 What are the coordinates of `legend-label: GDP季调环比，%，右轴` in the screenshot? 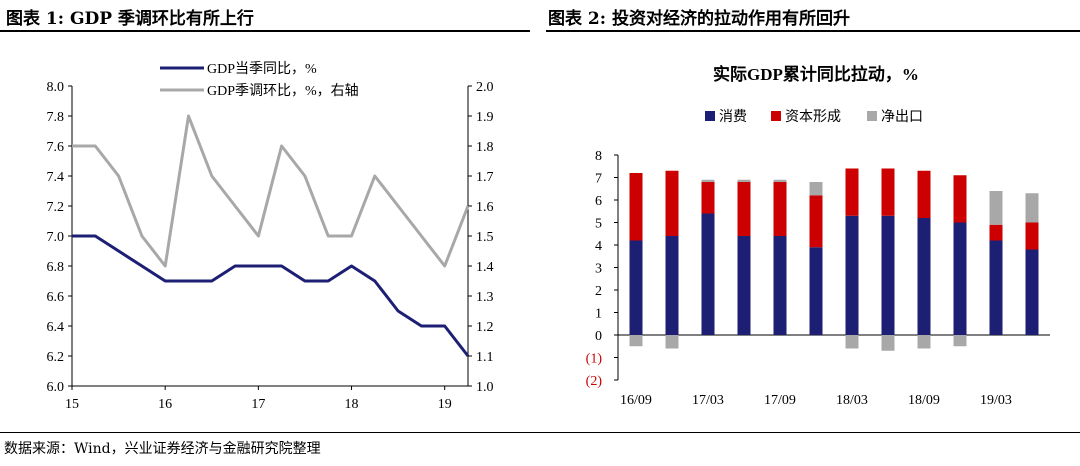 It's located at (283, 91).